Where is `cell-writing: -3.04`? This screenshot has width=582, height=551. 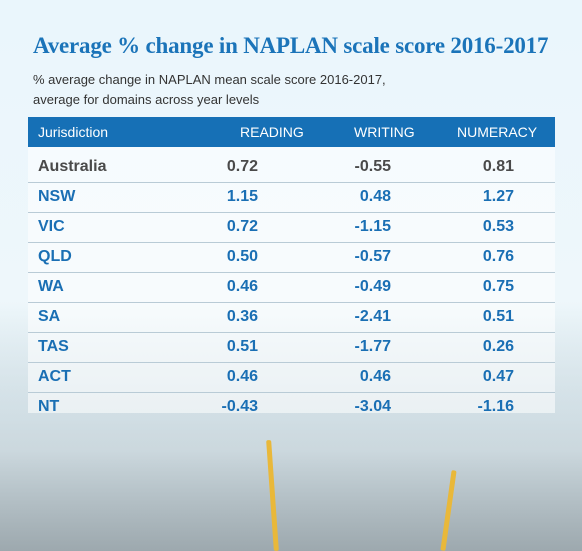
cell-writing: -3.04 is located at coordinates (372, 406).